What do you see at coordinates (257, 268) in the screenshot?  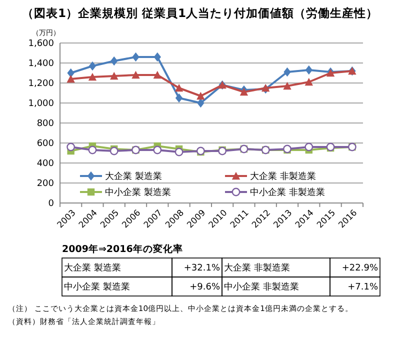 I see `text: 大企業 非製造業` at bounding box center [257, 268].